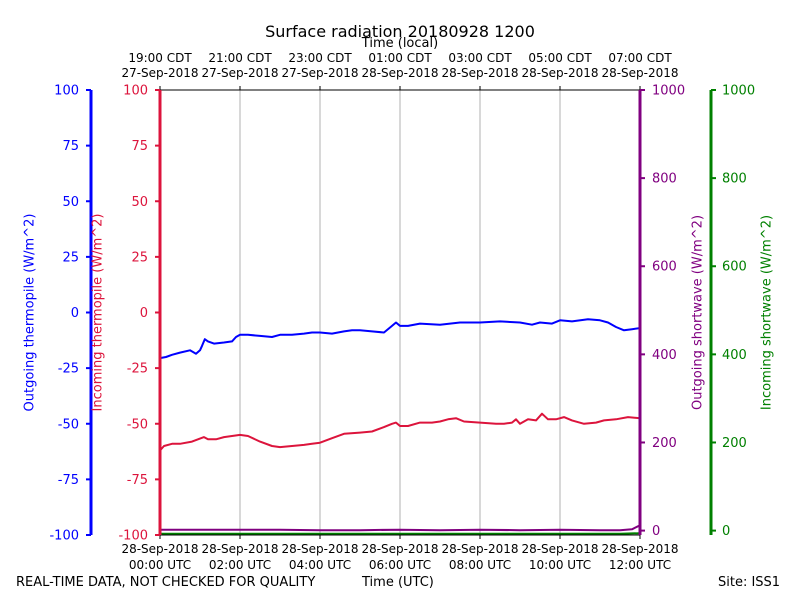 Image resolution: width=800 pixels, height=600 pixels. I want to click on site-label: Site: ISS1, so click(749, 582).